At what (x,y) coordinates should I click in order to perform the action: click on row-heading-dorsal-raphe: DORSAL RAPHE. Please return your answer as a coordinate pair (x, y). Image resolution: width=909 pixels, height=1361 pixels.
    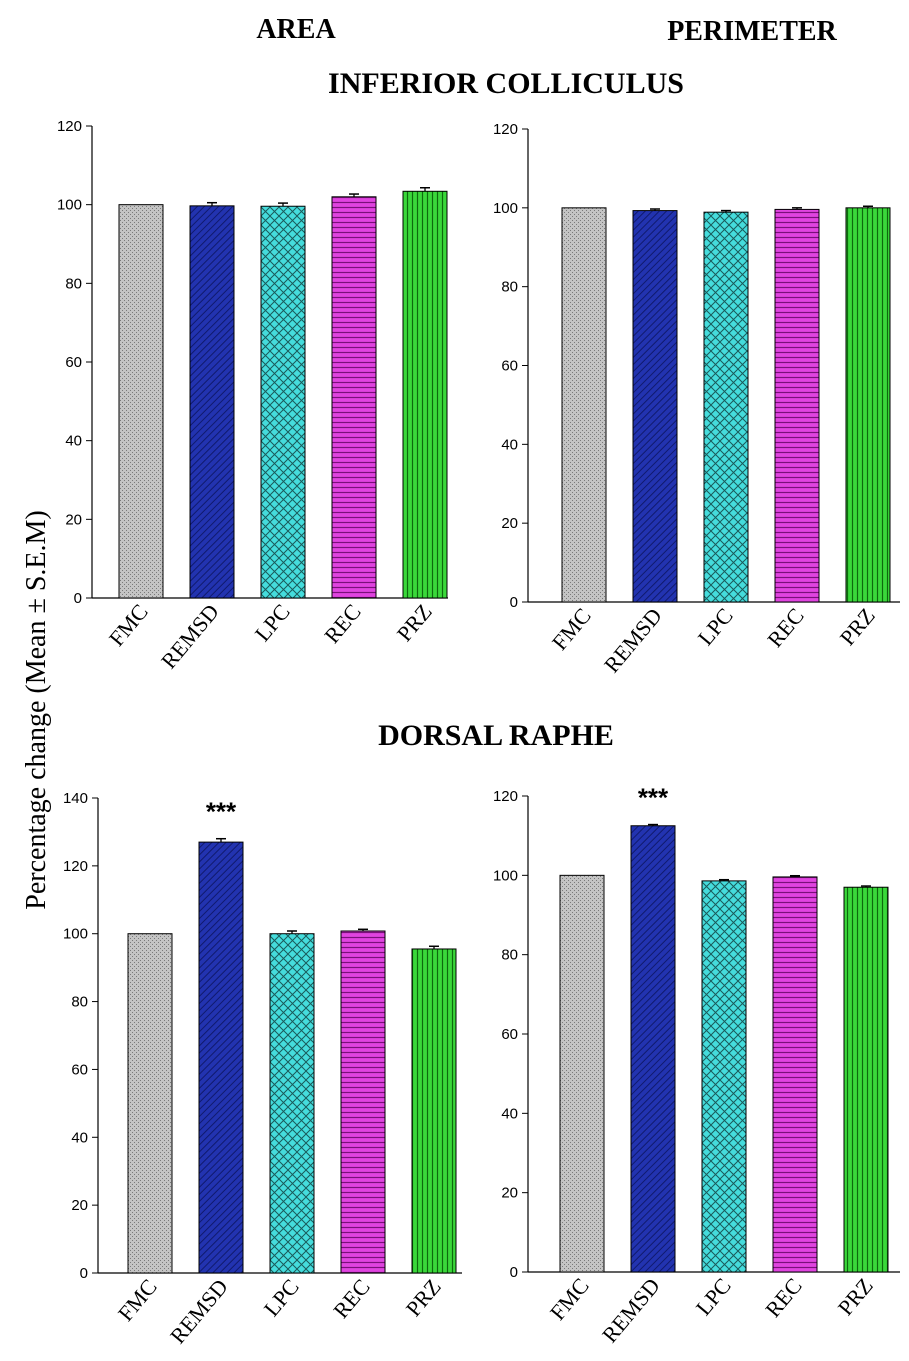
    Looking at the image, I should click on (496, 735).